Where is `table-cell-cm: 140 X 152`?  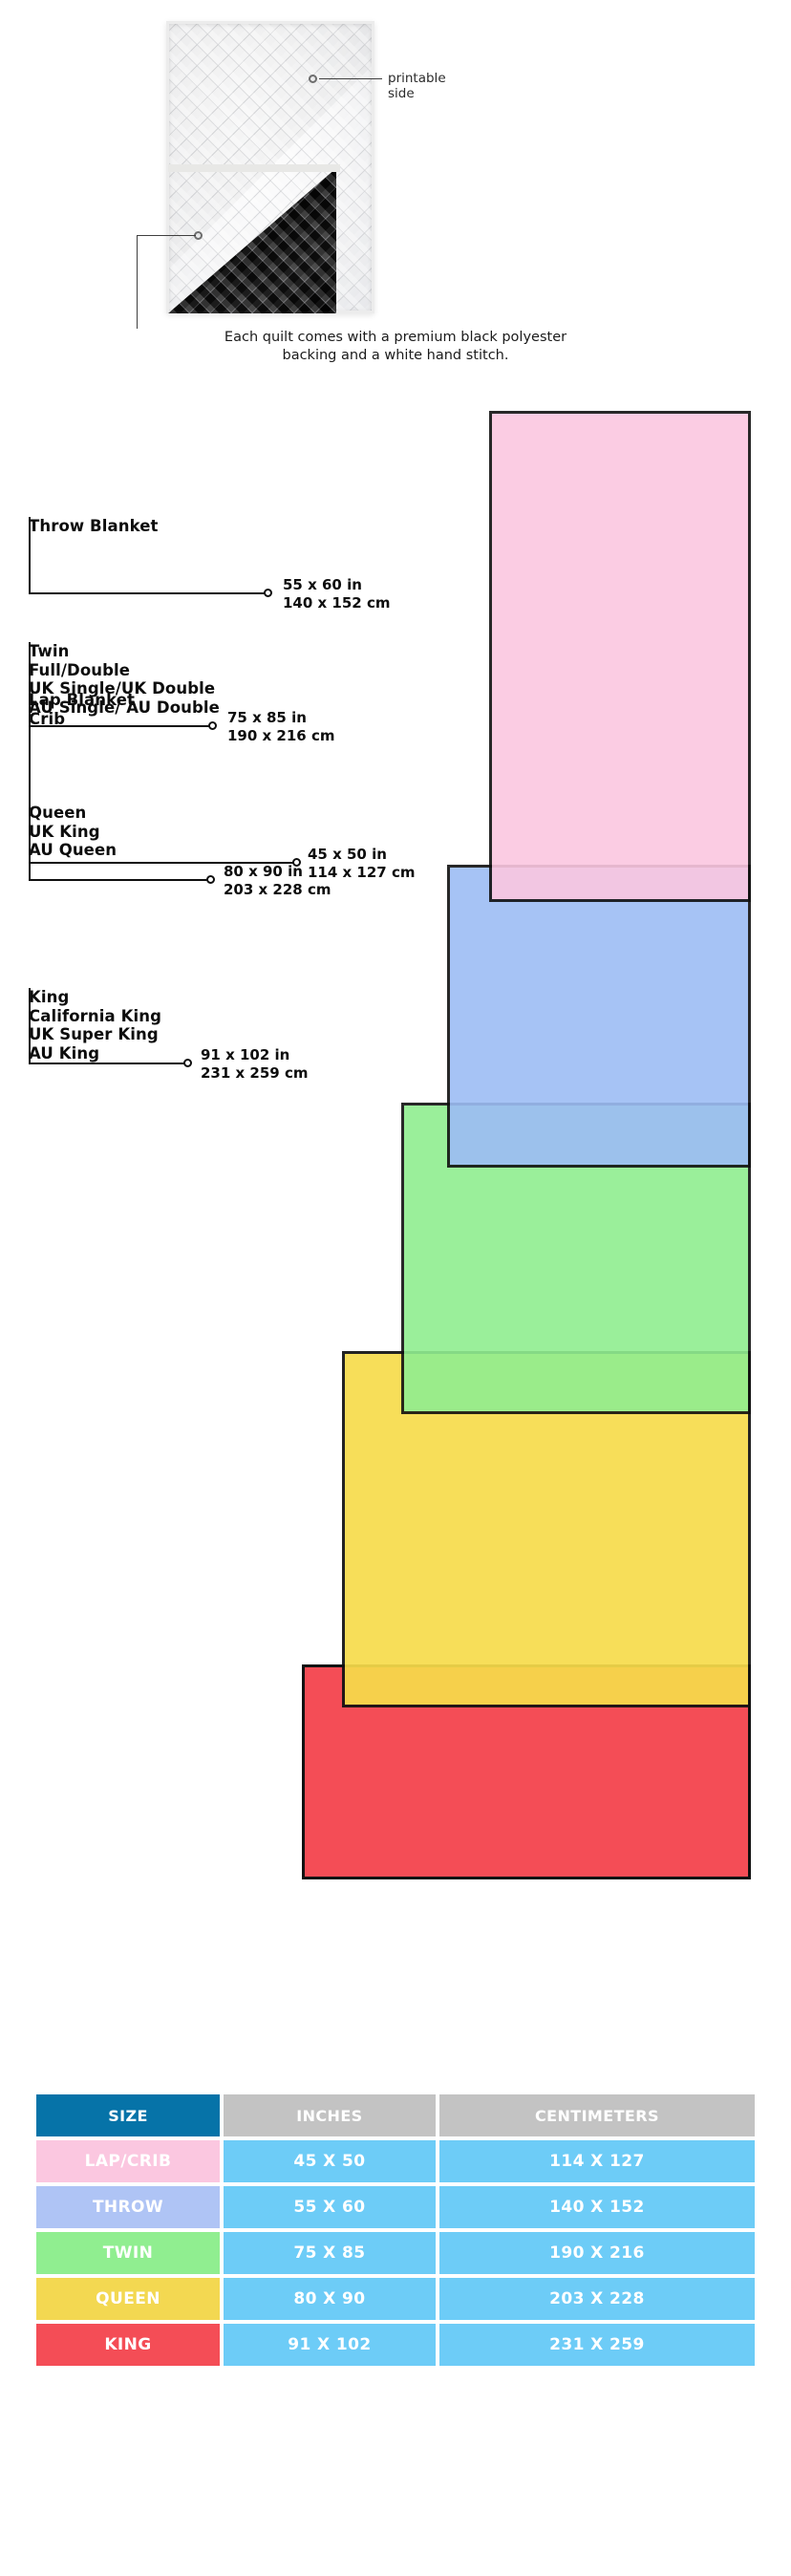 table-cell-cm: 140 X 152 is located at coordinates (596, 2207).